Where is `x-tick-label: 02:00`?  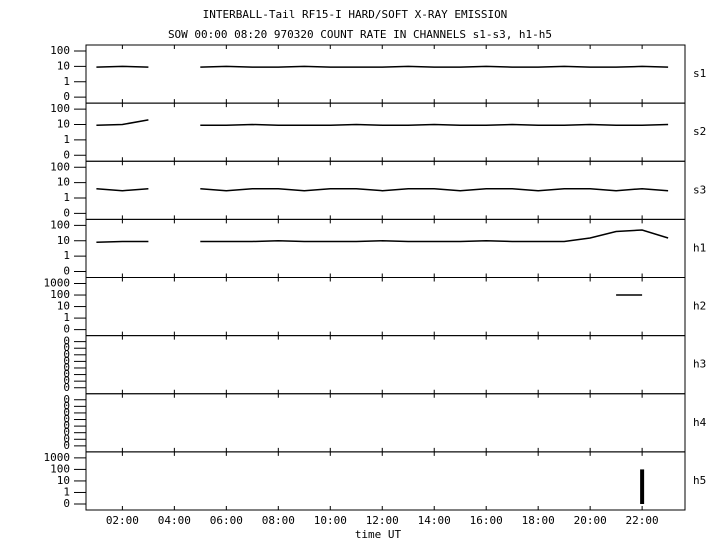 x-tick-label: 02:00 is located at coordinates (122, 520).